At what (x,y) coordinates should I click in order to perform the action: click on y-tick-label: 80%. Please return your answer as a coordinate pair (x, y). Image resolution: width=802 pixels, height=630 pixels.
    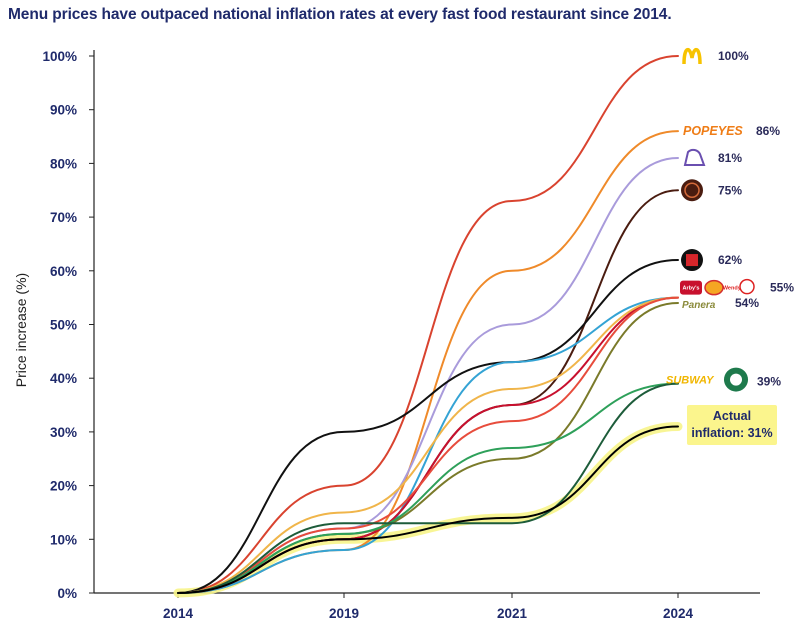
    Looking at the image, I should click on (63, 163).